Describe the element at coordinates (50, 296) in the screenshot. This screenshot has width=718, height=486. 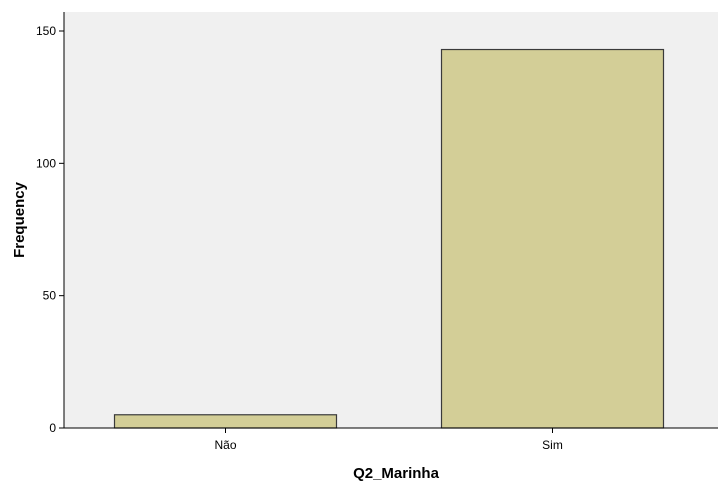
I see `y-tick-label-1: 50` at that location.